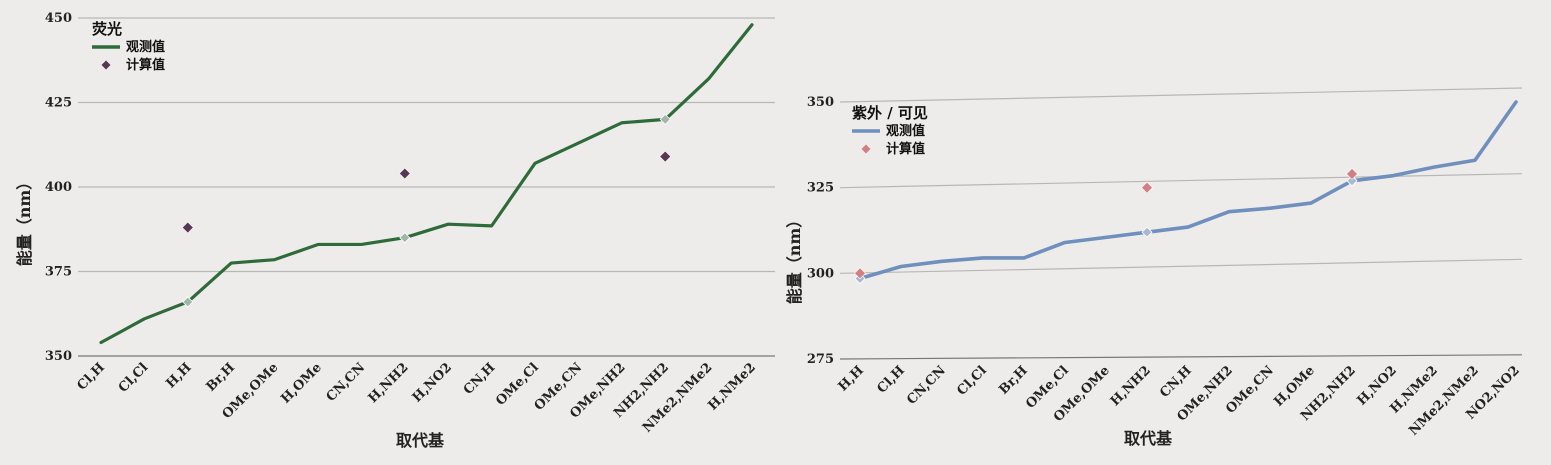 This screenshot has width=1551, height=465. What do you see at coordinates (432, 382) in the screenshot?
I see `x-tick-label: H,NO2` at bounding box center [432, 382].